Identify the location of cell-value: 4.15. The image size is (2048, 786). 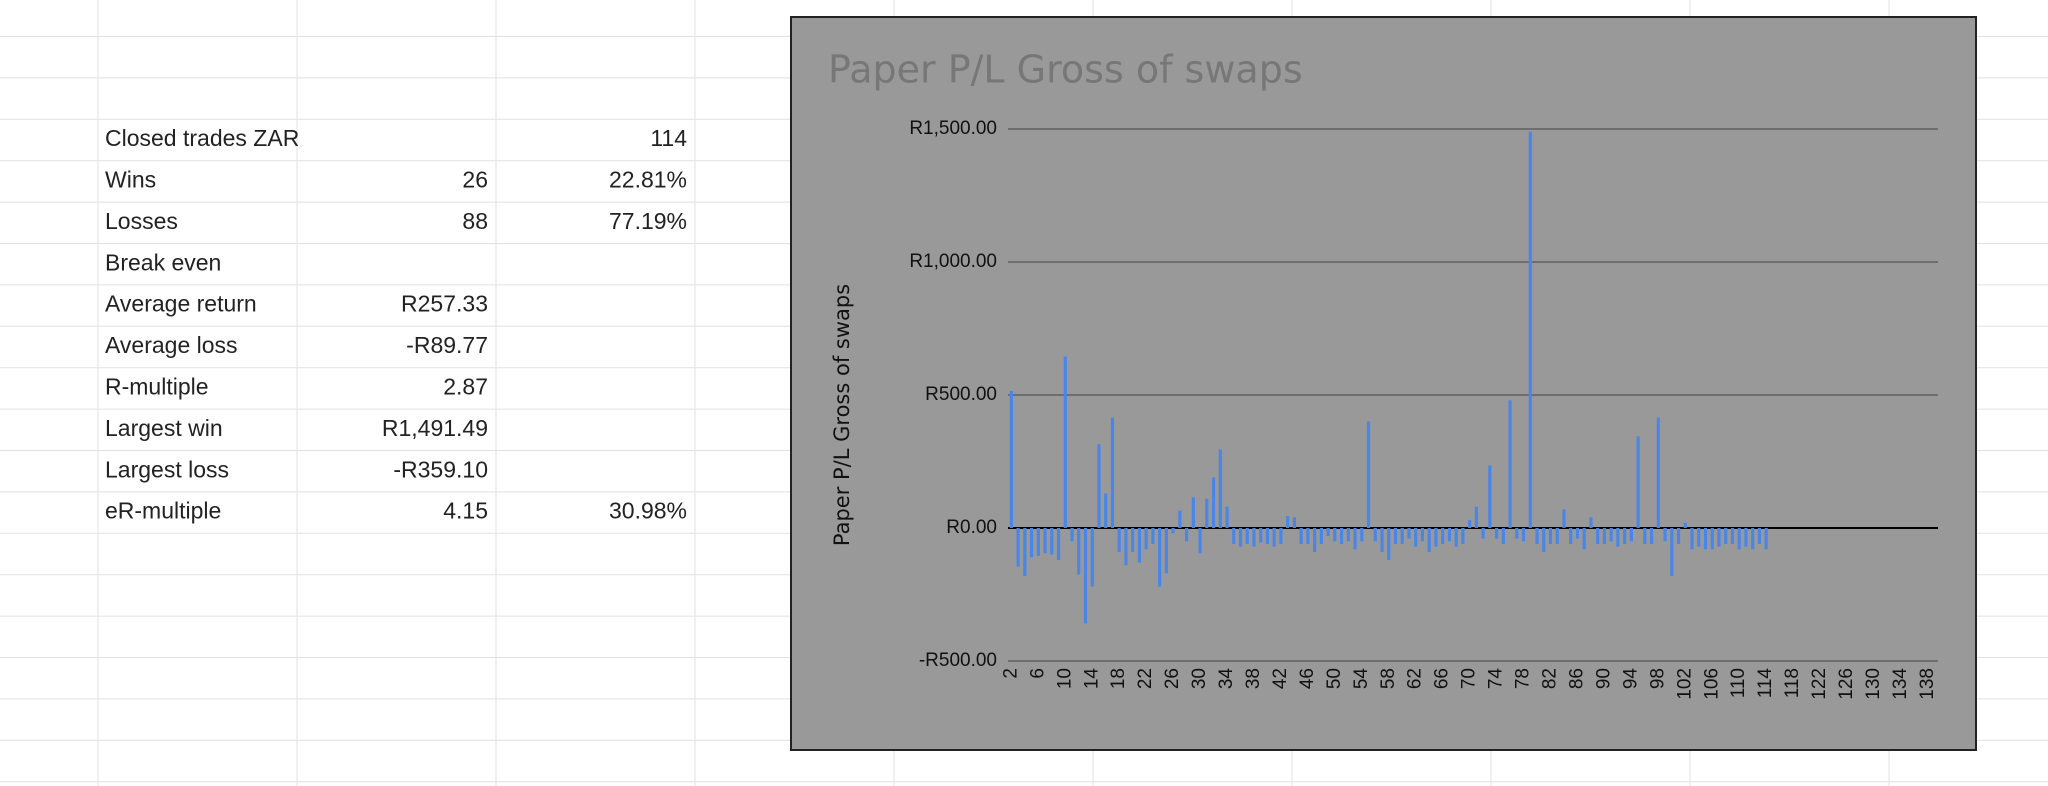
(465, 511).